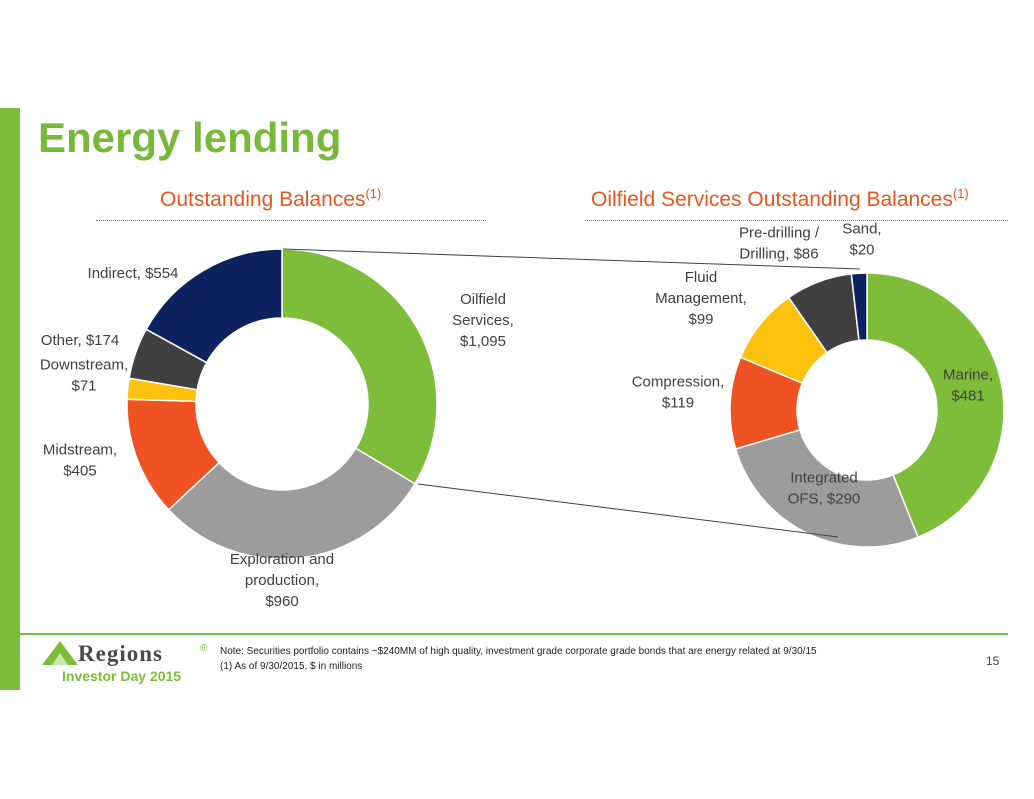 The width and height of the screenshot is (1034, 799). Describe the element at coordinates (214, 306) in the screenshot. I see `portfolio-slice-indirect` at that location.